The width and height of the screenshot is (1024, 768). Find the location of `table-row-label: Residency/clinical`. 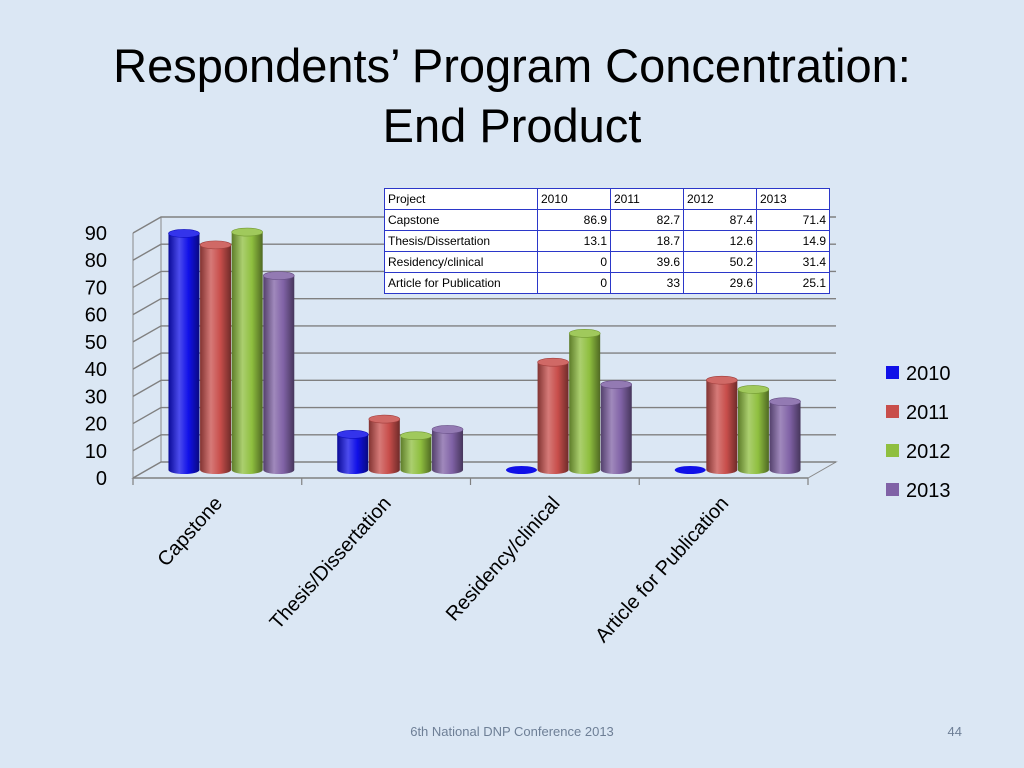

table-row-label: Residency/clinical is located at coordinates (461, 262).